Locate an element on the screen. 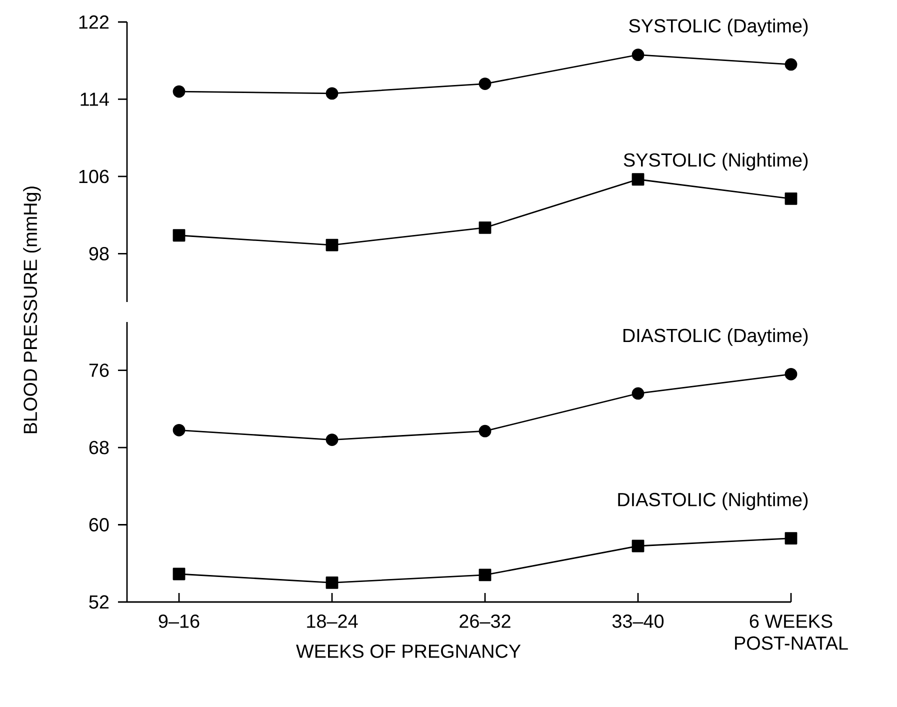  y-axis-title: BLOOD PRESSURE (mmHg) is located at coordinates (32, 310).